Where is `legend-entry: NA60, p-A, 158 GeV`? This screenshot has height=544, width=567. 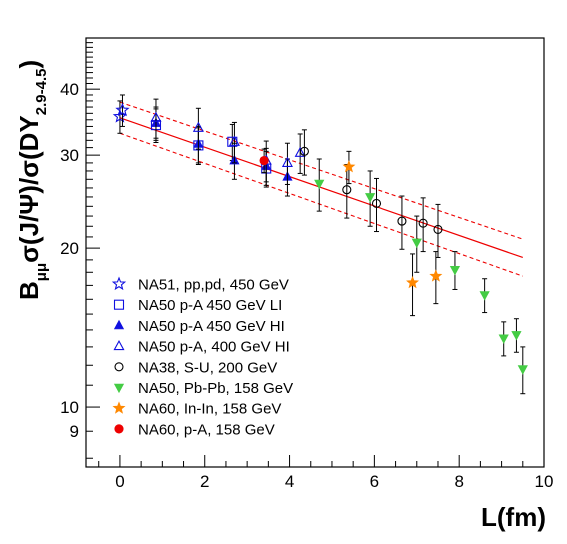
legend-entry: NA60, p-A, 158 GeV is located at coordinates (194, 429).